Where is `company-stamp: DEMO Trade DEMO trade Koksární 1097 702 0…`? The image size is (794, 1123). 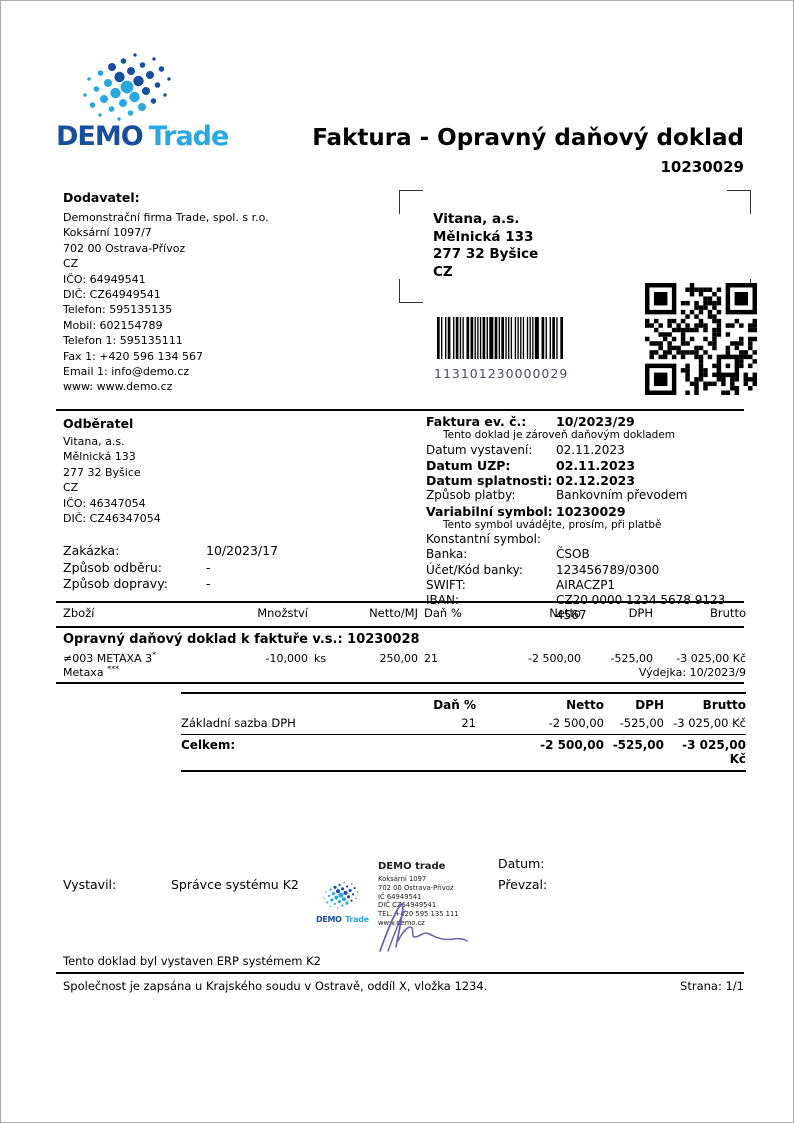 company-stamp: DEMO Trade DEMO trade Koksární 1097 702 0… is located at coordinates (403, 903).